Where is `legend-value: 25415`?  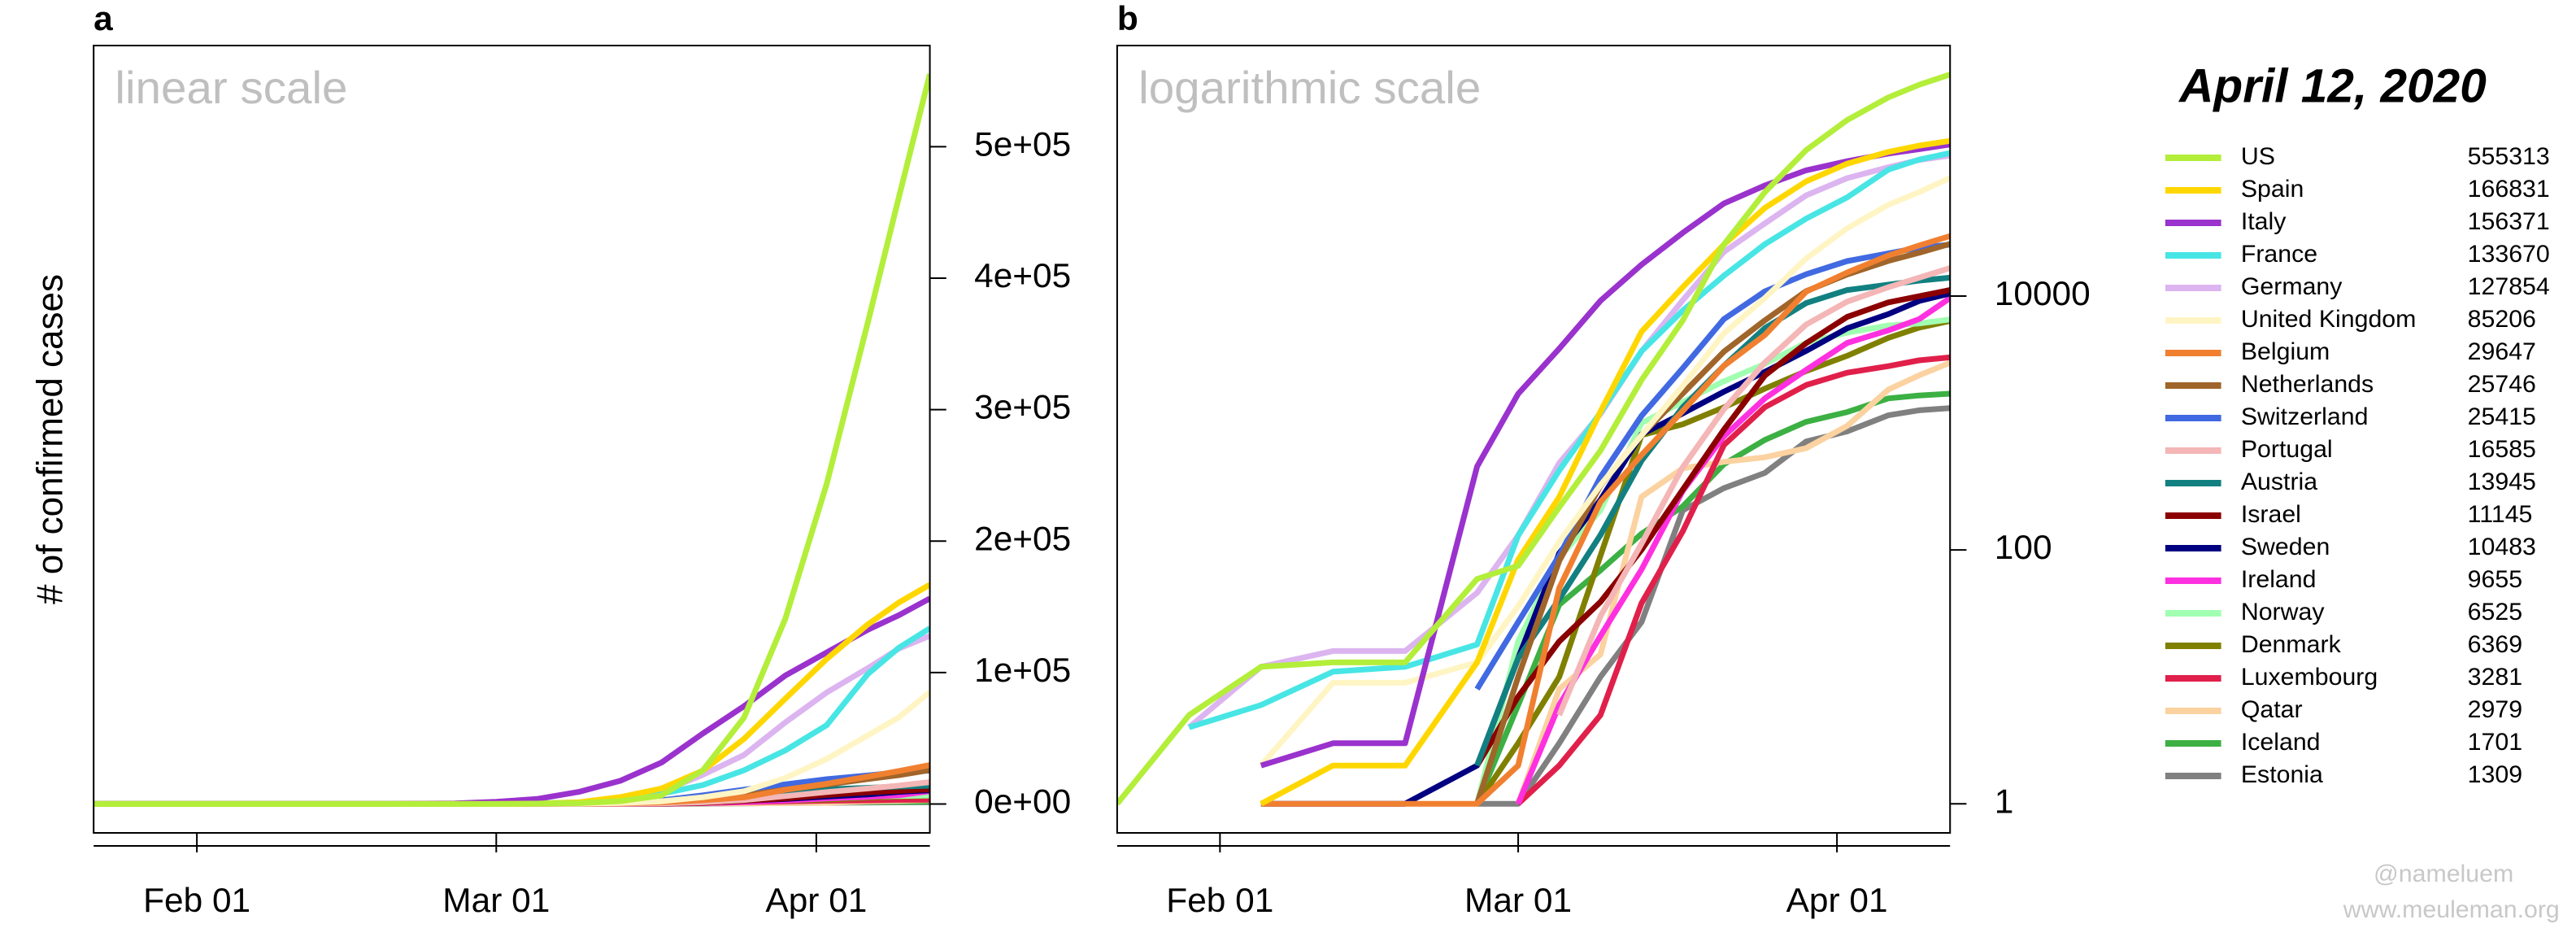
legend-value: 25415 is located at coordinates (2502, 416).